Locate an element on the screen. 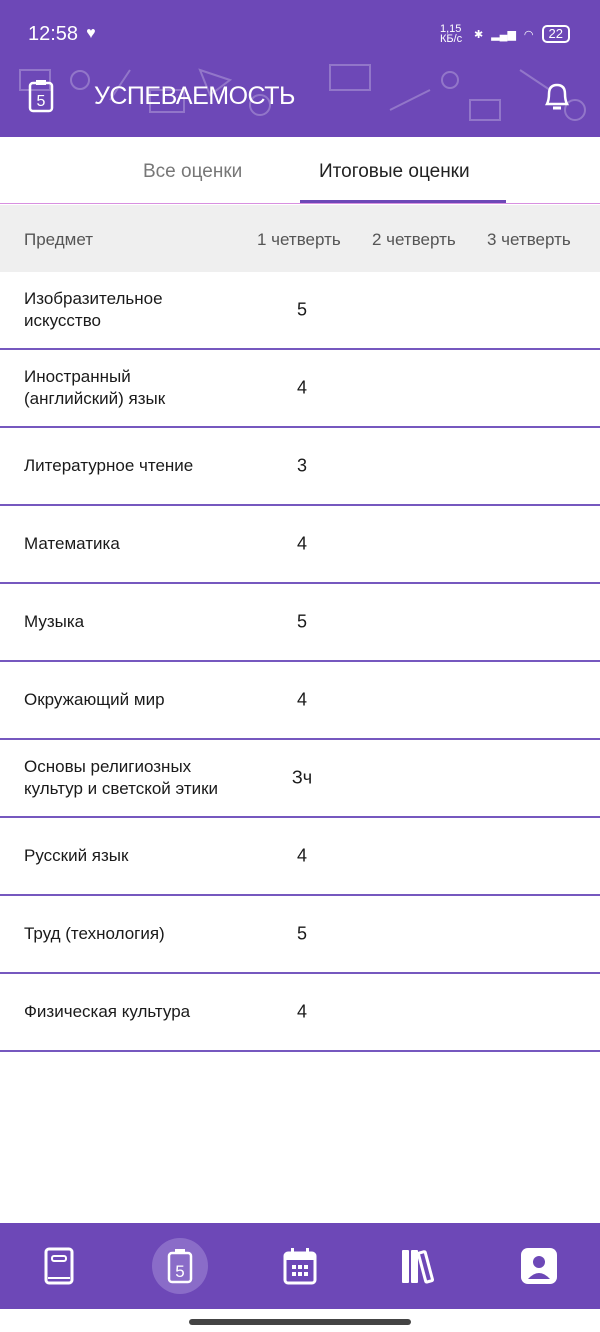 The image size is (600, 1332). subject-name: Окружающий мир is located at coordinates (94, 699).